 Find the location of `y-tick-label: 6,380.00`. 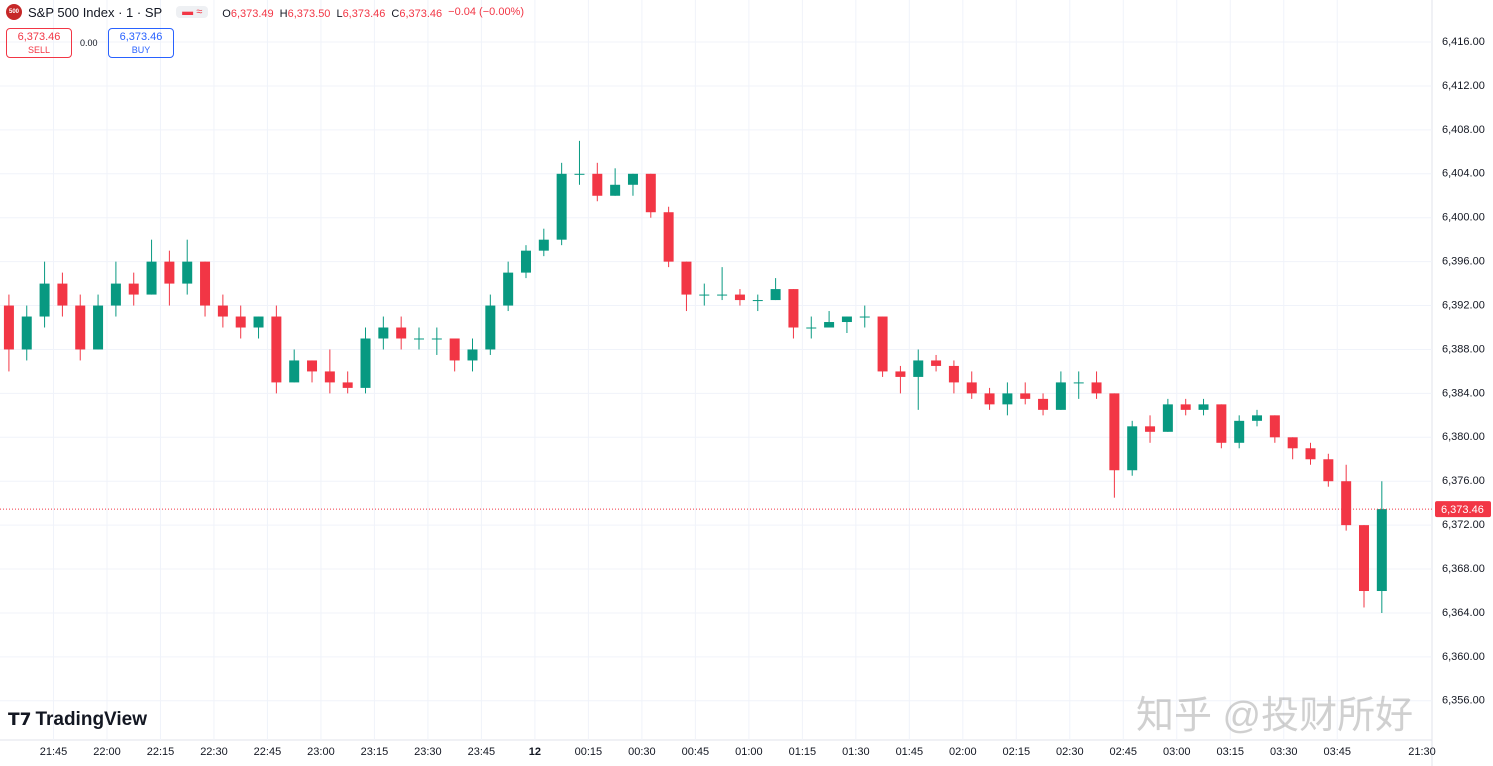

y-tick-label: 6,380.00 is located at coordinates (1463, 437).